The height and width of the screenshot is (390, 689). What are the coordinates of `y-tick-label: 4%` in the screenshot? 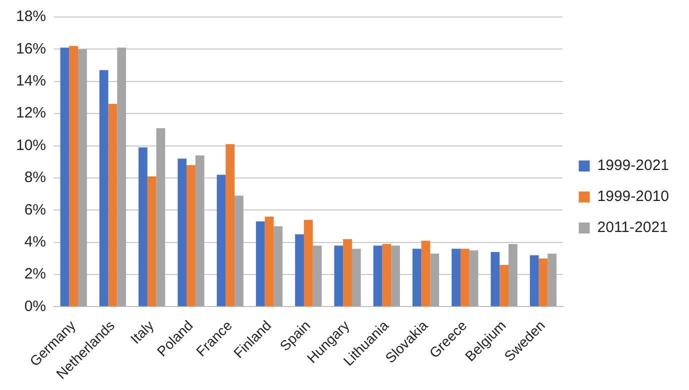 It's located at (35, 241).